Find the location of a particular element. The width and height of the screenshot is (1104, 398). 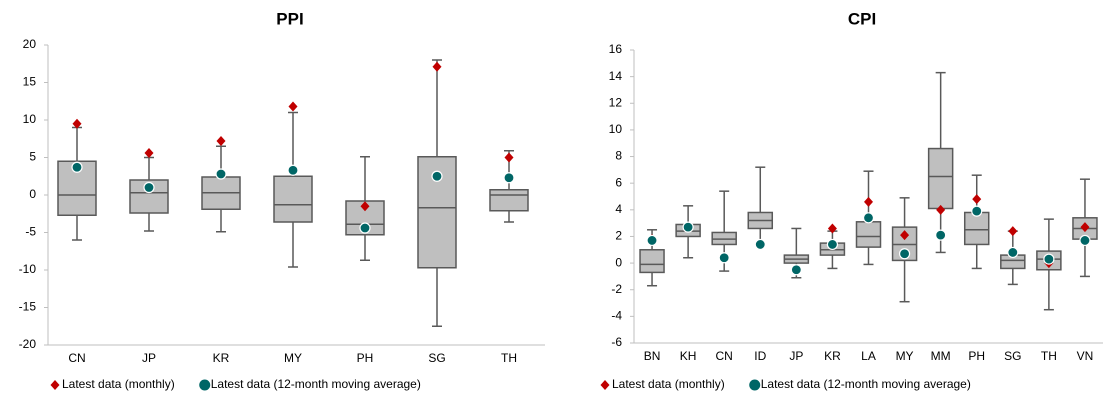

x-tick-label: KH is located at coordinates (688, 356).